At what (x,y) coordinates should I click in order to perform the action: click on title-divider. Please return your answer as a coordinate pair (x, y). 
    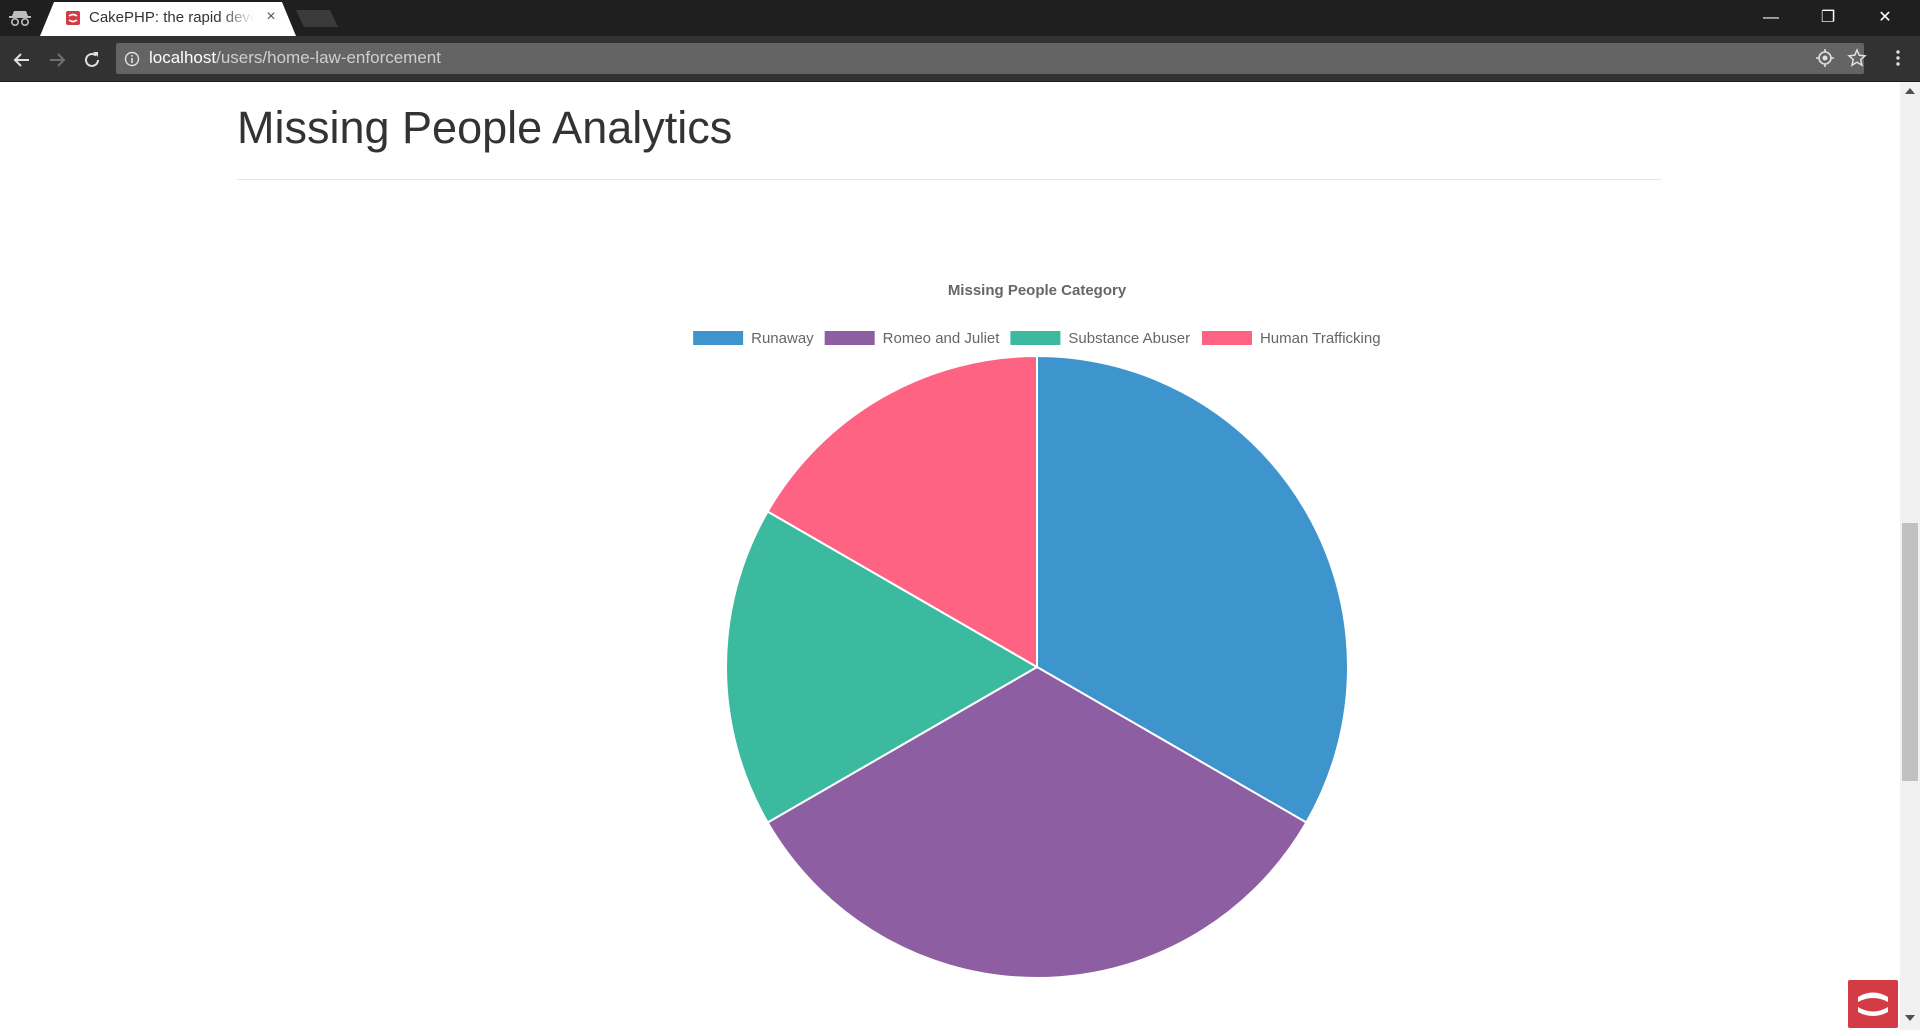
    Looking at the image, I should click on (949, 179).